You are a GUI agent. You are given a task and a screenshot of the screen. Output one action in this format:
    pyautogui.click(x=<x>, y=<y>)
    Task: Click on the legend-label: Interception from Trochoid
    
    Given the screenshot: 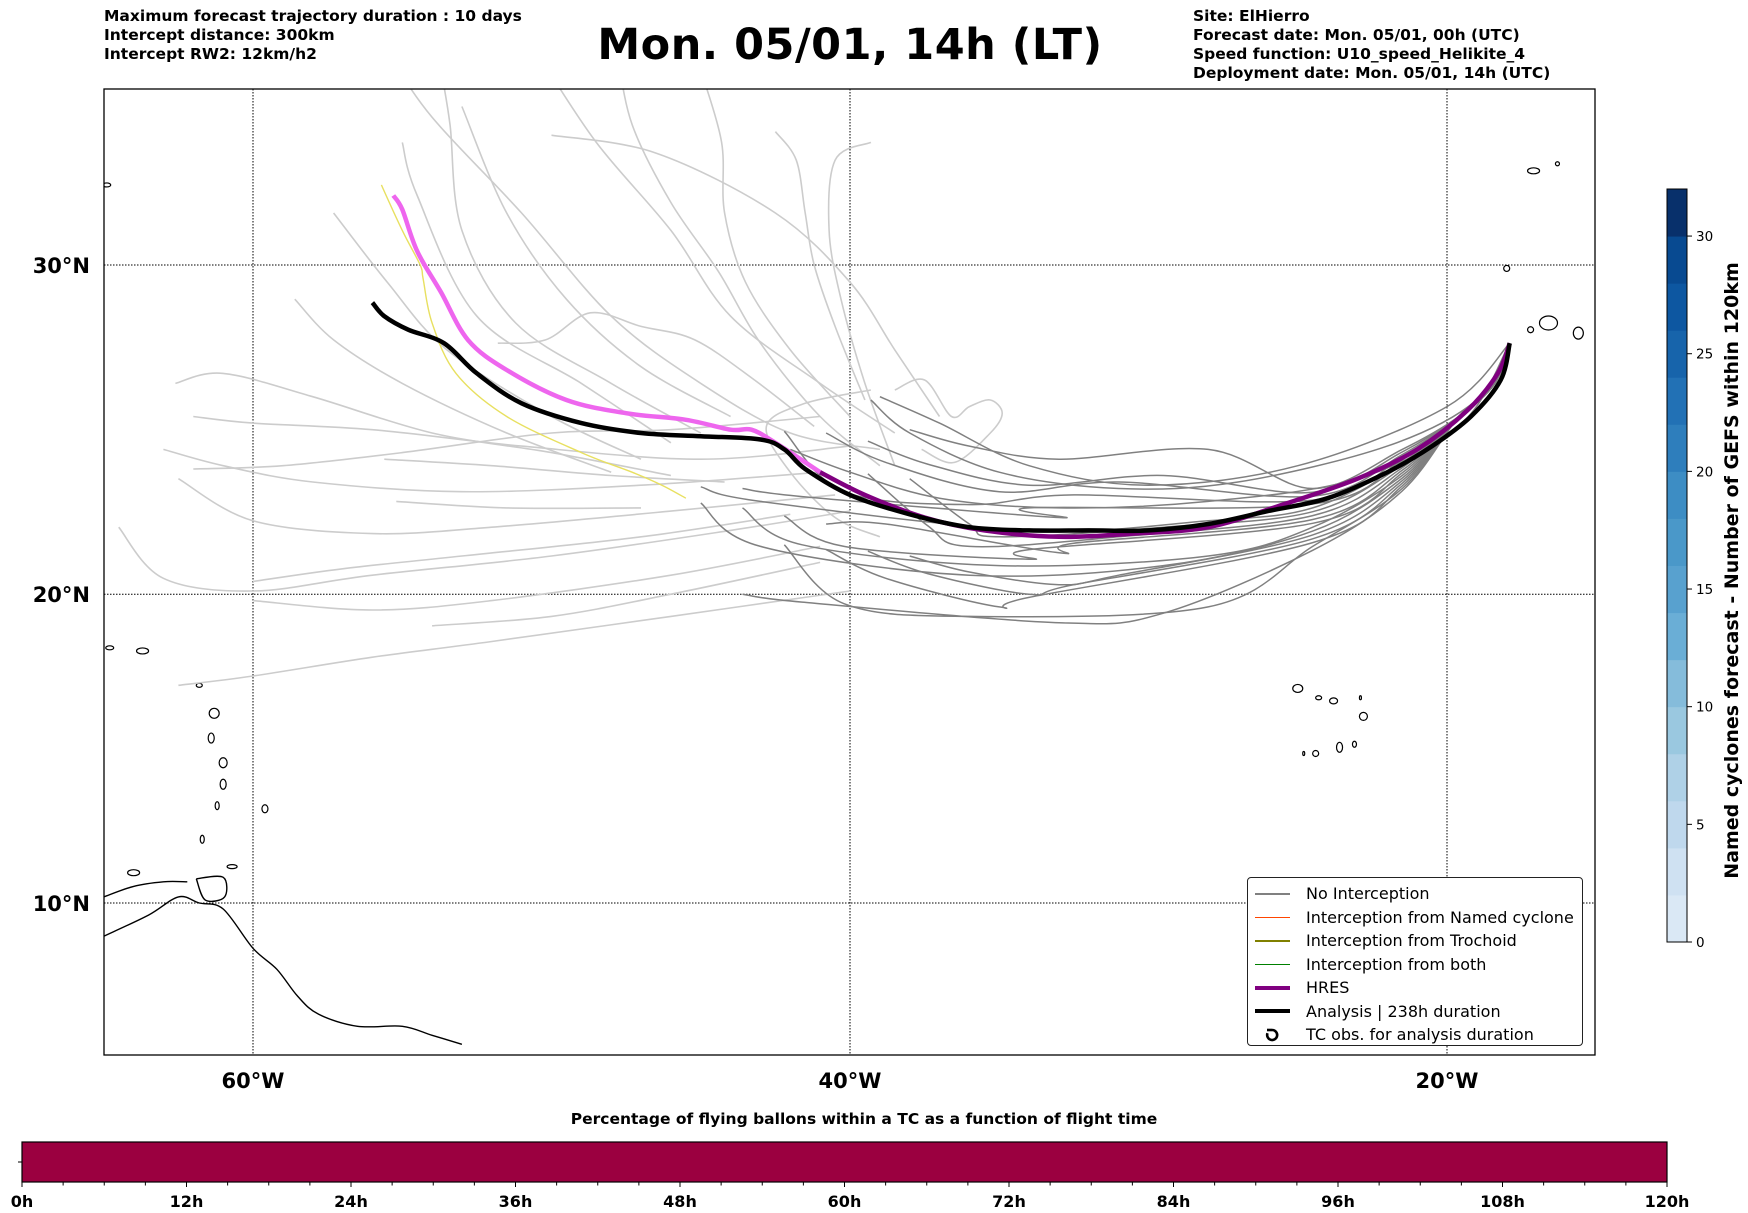 What is the action you would take?
    pyautogui.click(x=1411, y=941)
    